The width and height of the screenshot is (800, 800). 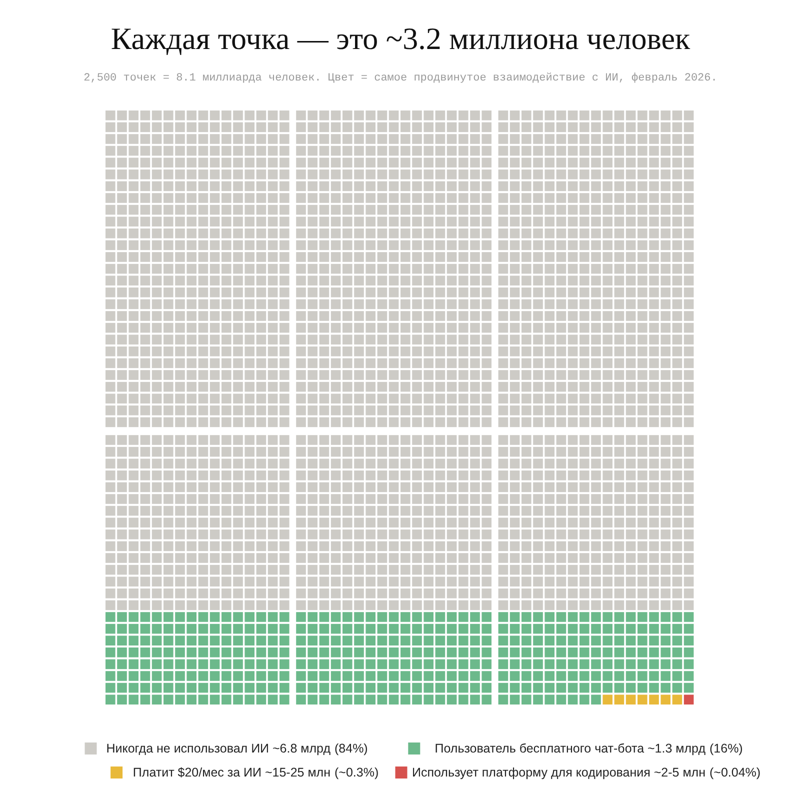 I want to click on category-label: Использует платформу для кодирования ~2-5 млн, so click(x=559, y=773).